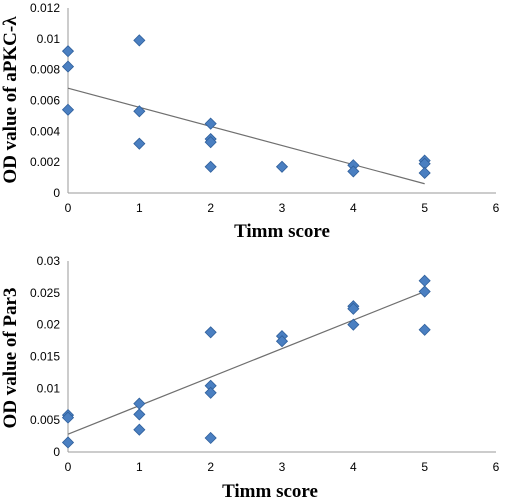  Describe the element at coordinates (45, 70) in the screenshot. I see `y-tick-label: 0.008` at that location.